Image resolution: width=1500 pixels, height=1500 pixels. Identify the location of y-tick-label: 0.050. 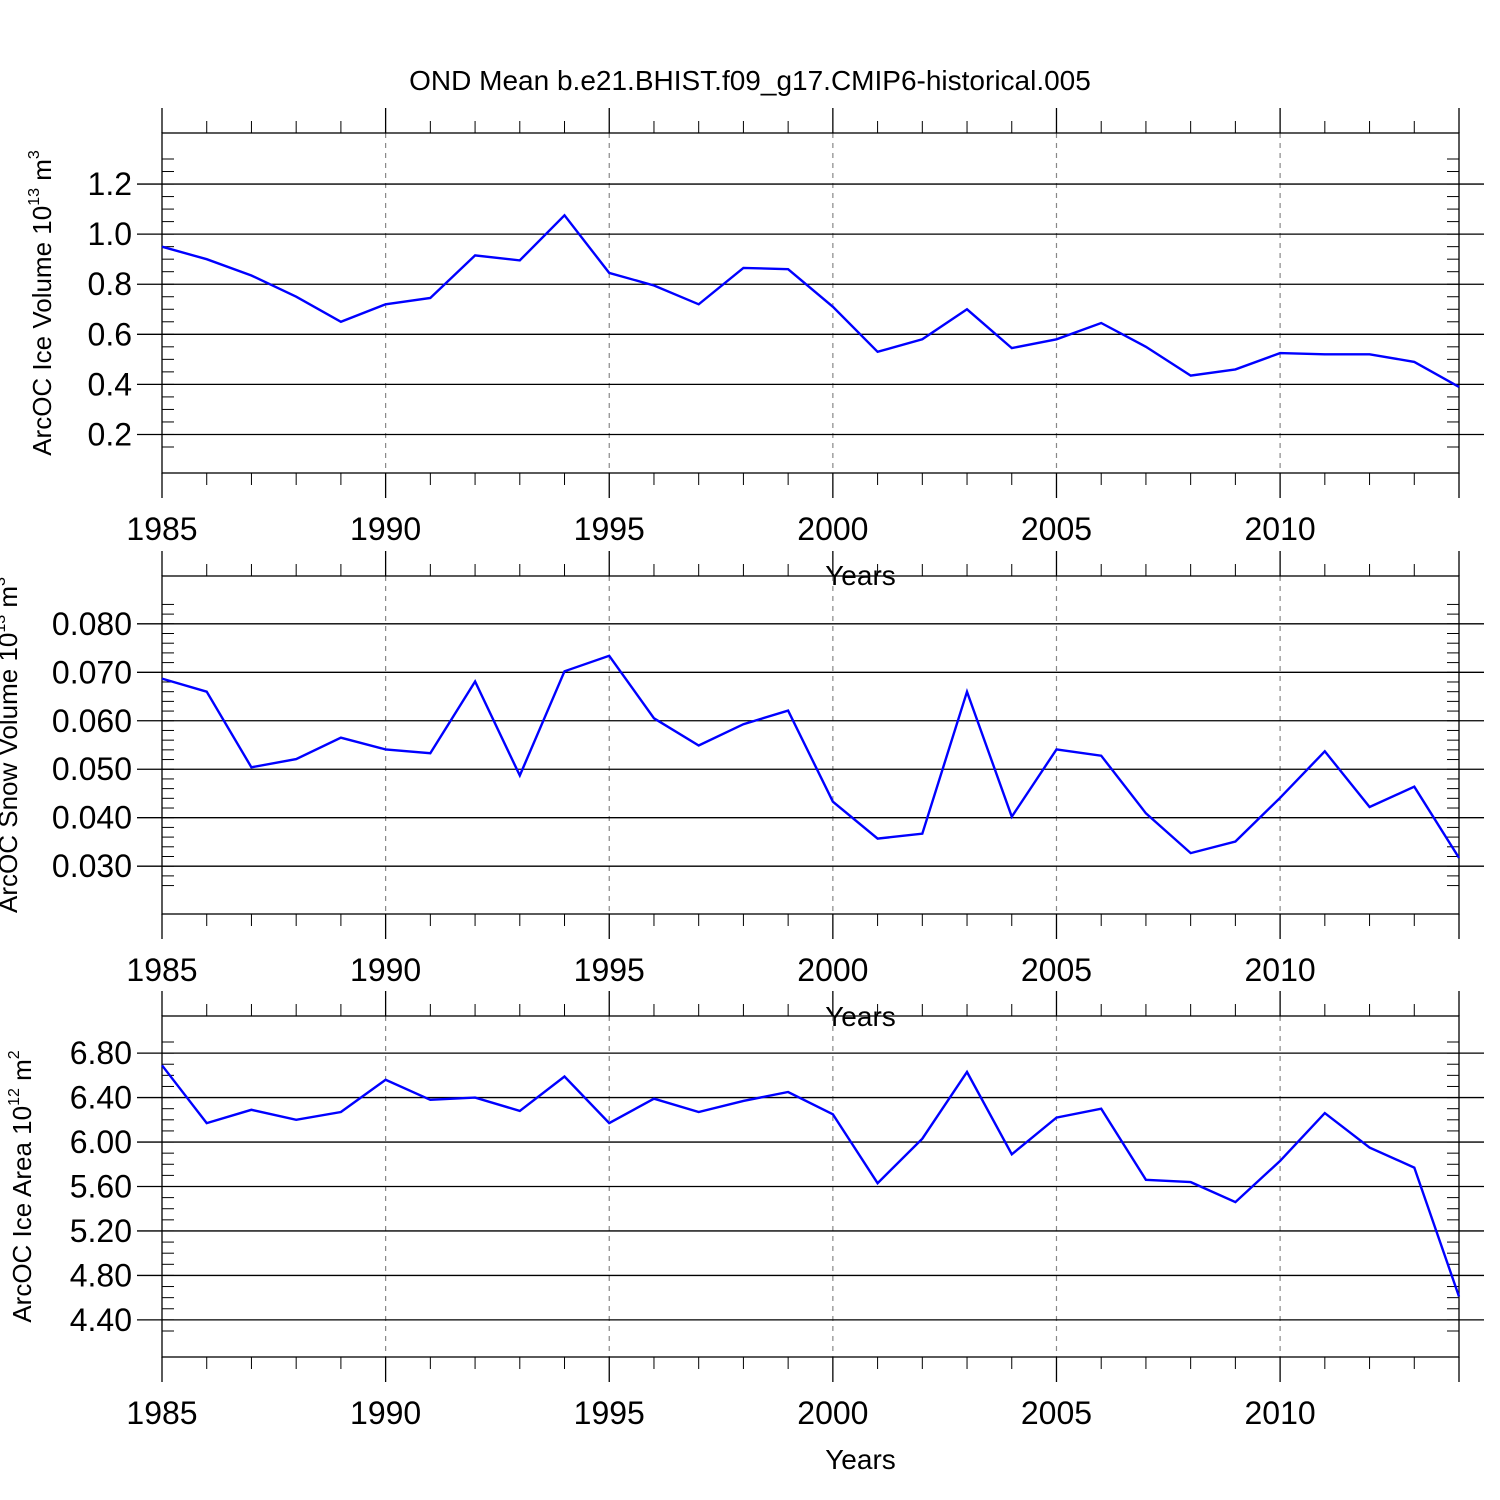
(92, 769).